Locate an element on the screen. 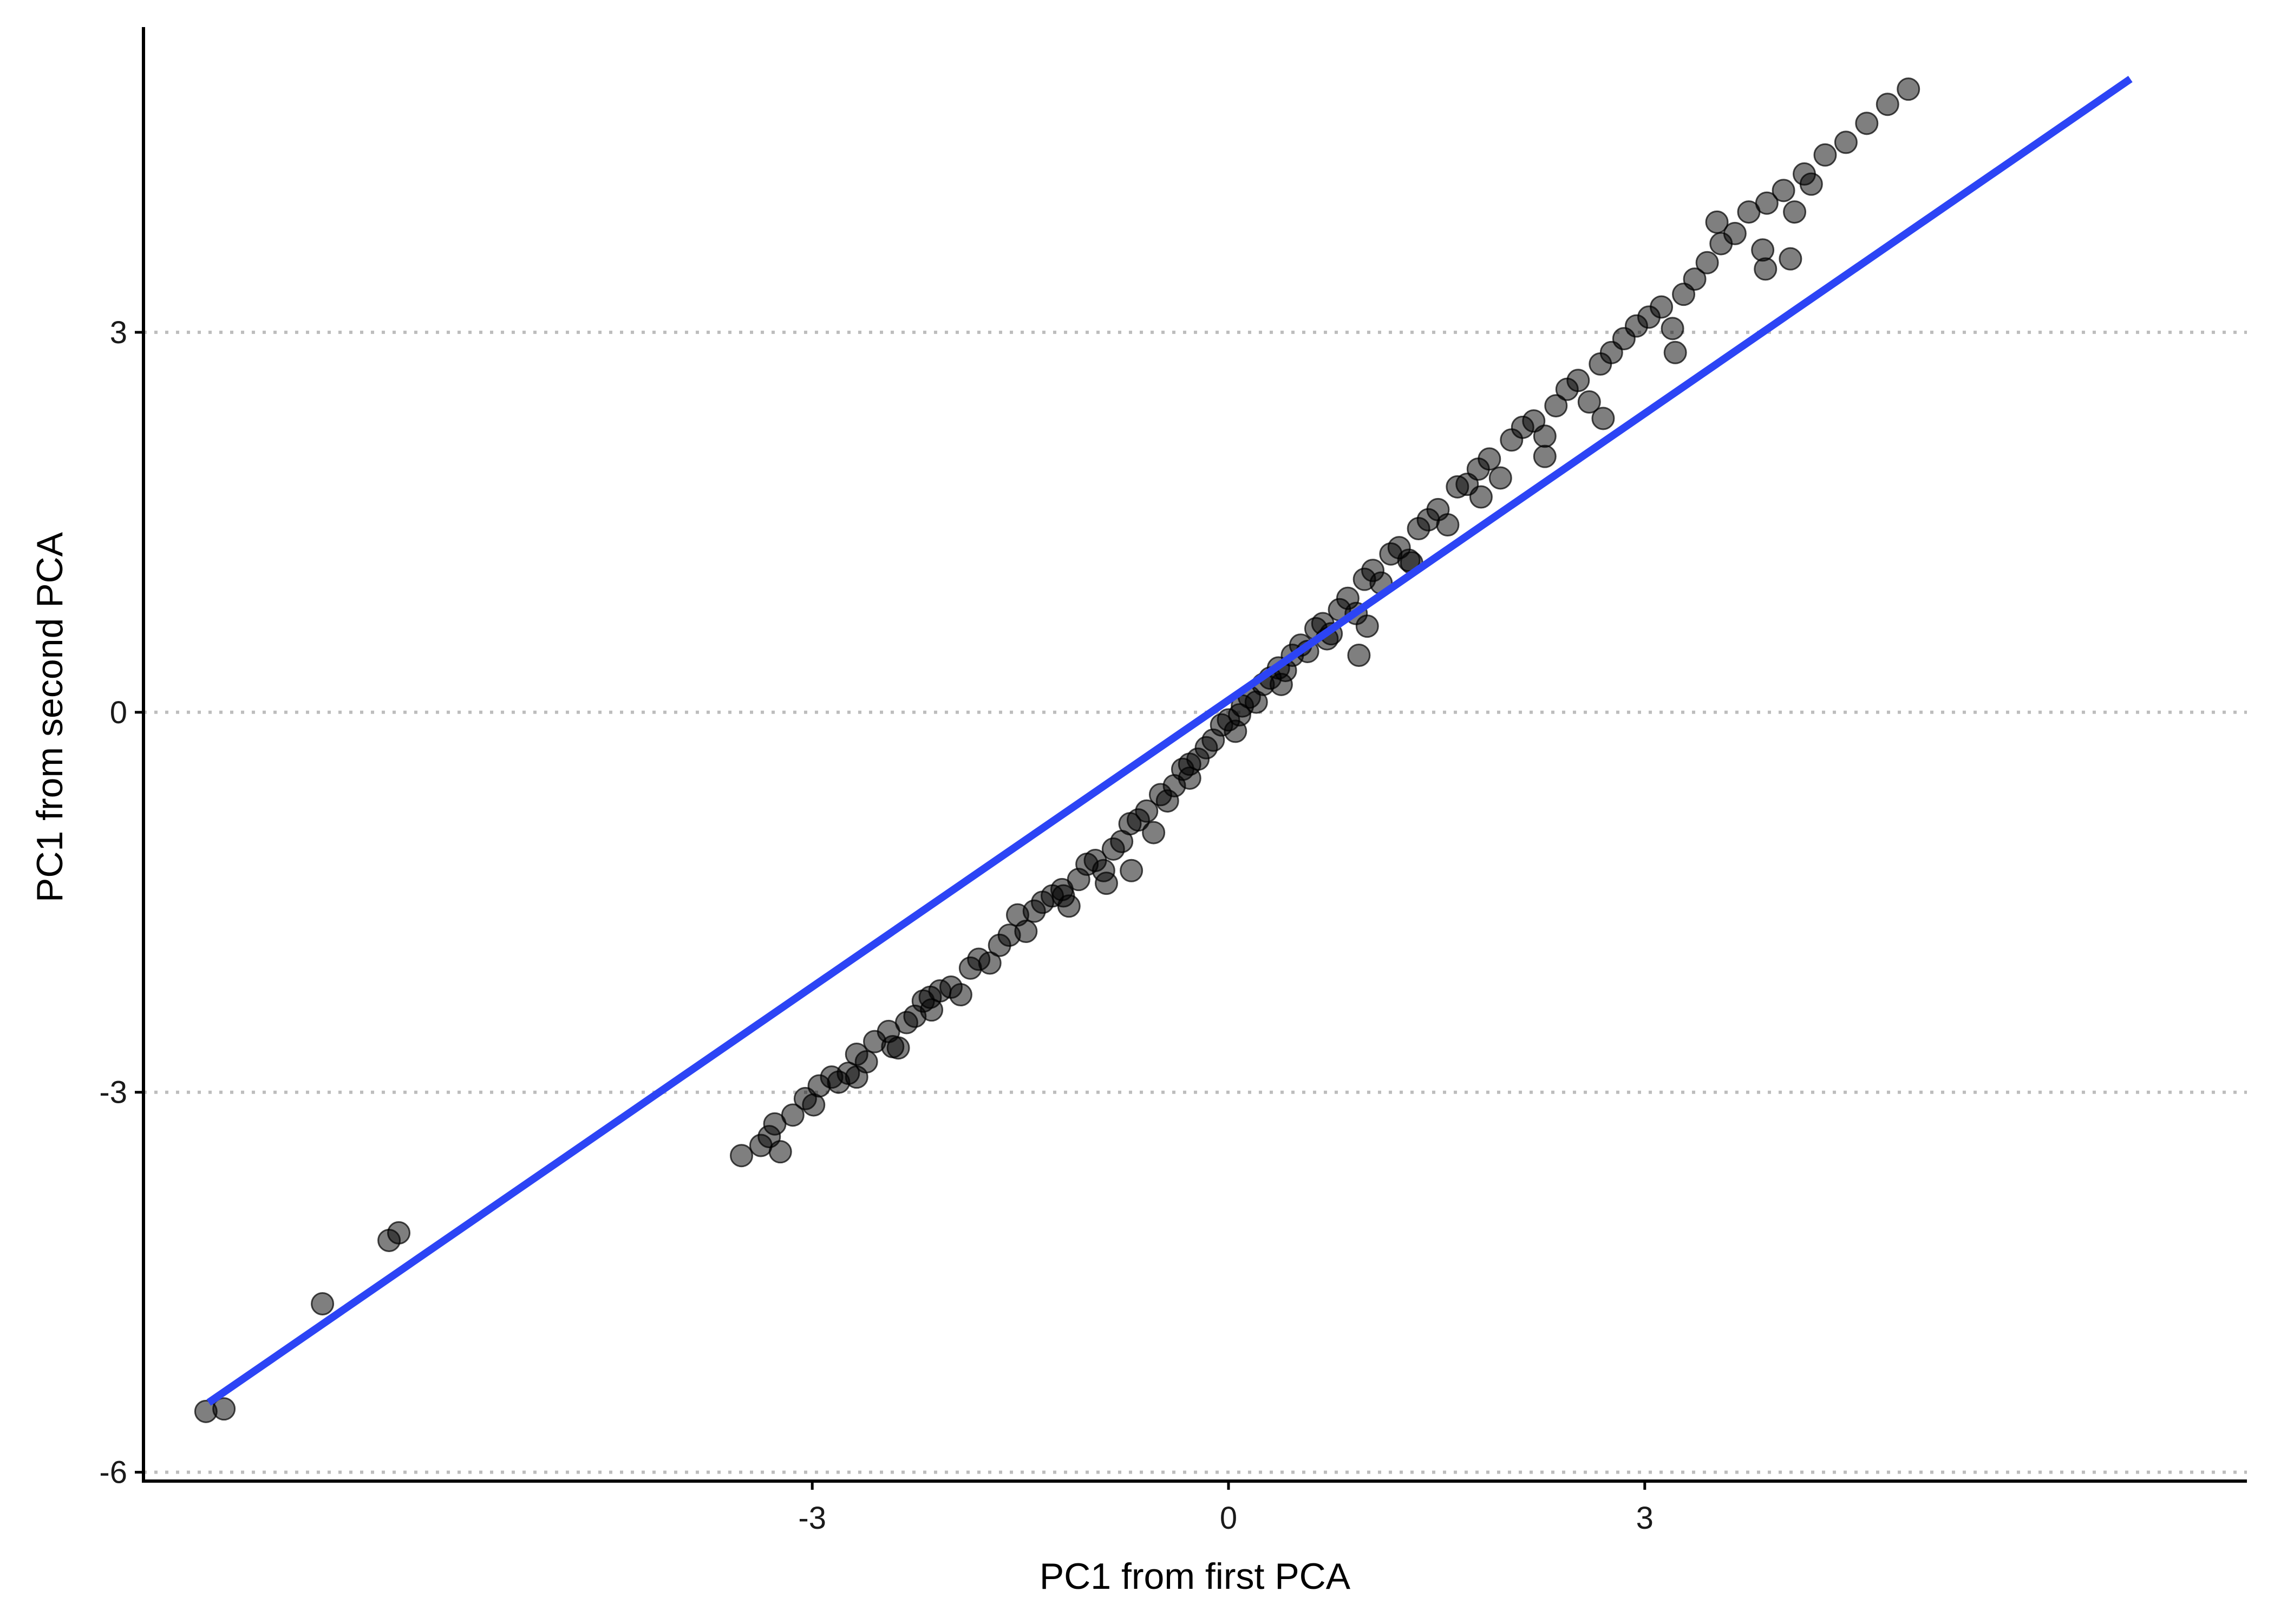  x-axis-title: PC1 from first PCA is located at coordinates (1195, 1576).